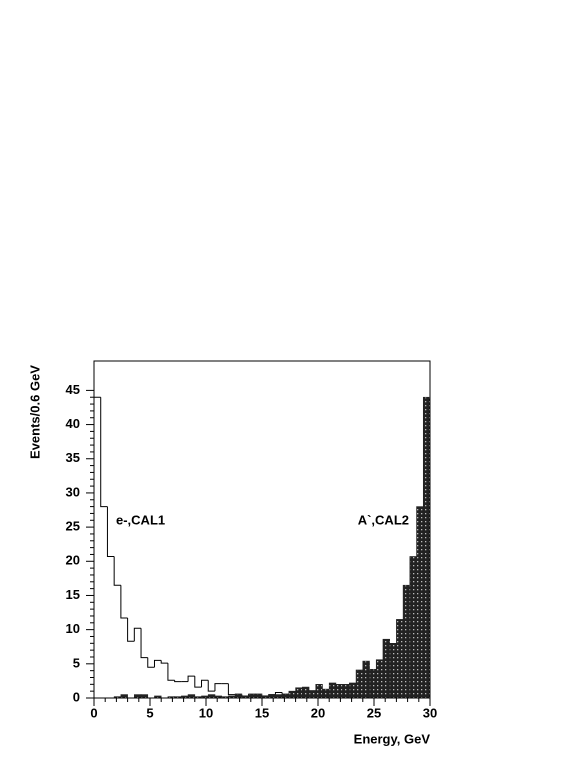  What do you see at coordinates (73, 560) in the screenshot?
I see `y-tick-label: 20` at bounding box center [73, 560].